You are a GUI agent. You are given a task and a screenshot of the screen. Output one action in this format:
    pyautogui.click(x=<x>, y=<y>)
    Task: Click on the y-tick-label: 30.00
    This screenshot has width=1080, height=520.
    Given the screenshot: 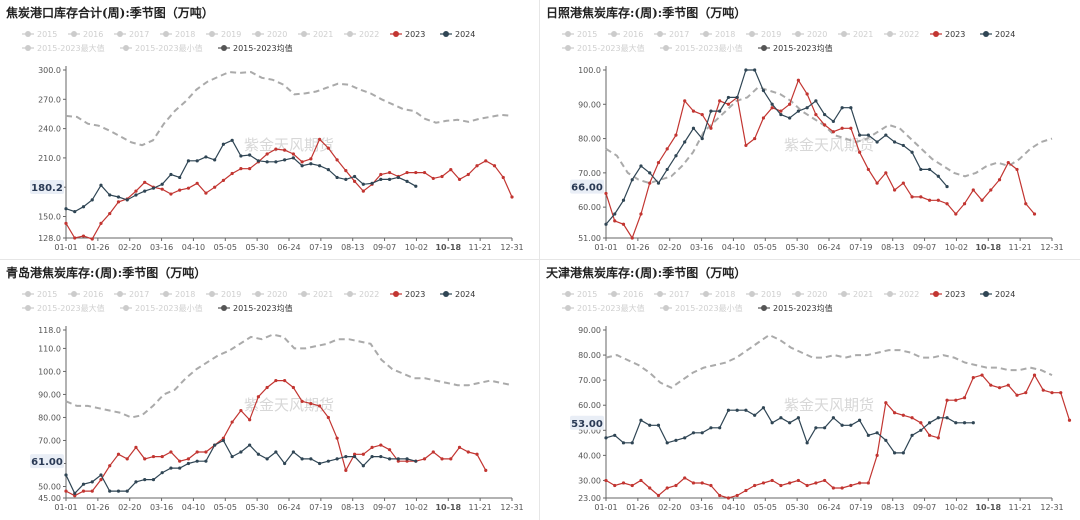 What is the action you would take?
    pyautogui.click(x=589, y=480)
    